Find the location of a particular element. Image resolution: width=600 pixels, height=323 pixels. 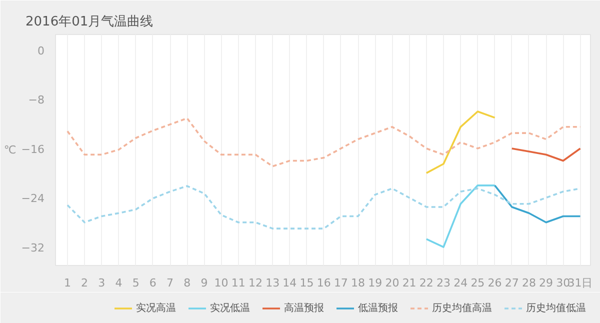

chart-title: 2016年01月气温曲线 is located at coordinates (90, 22).